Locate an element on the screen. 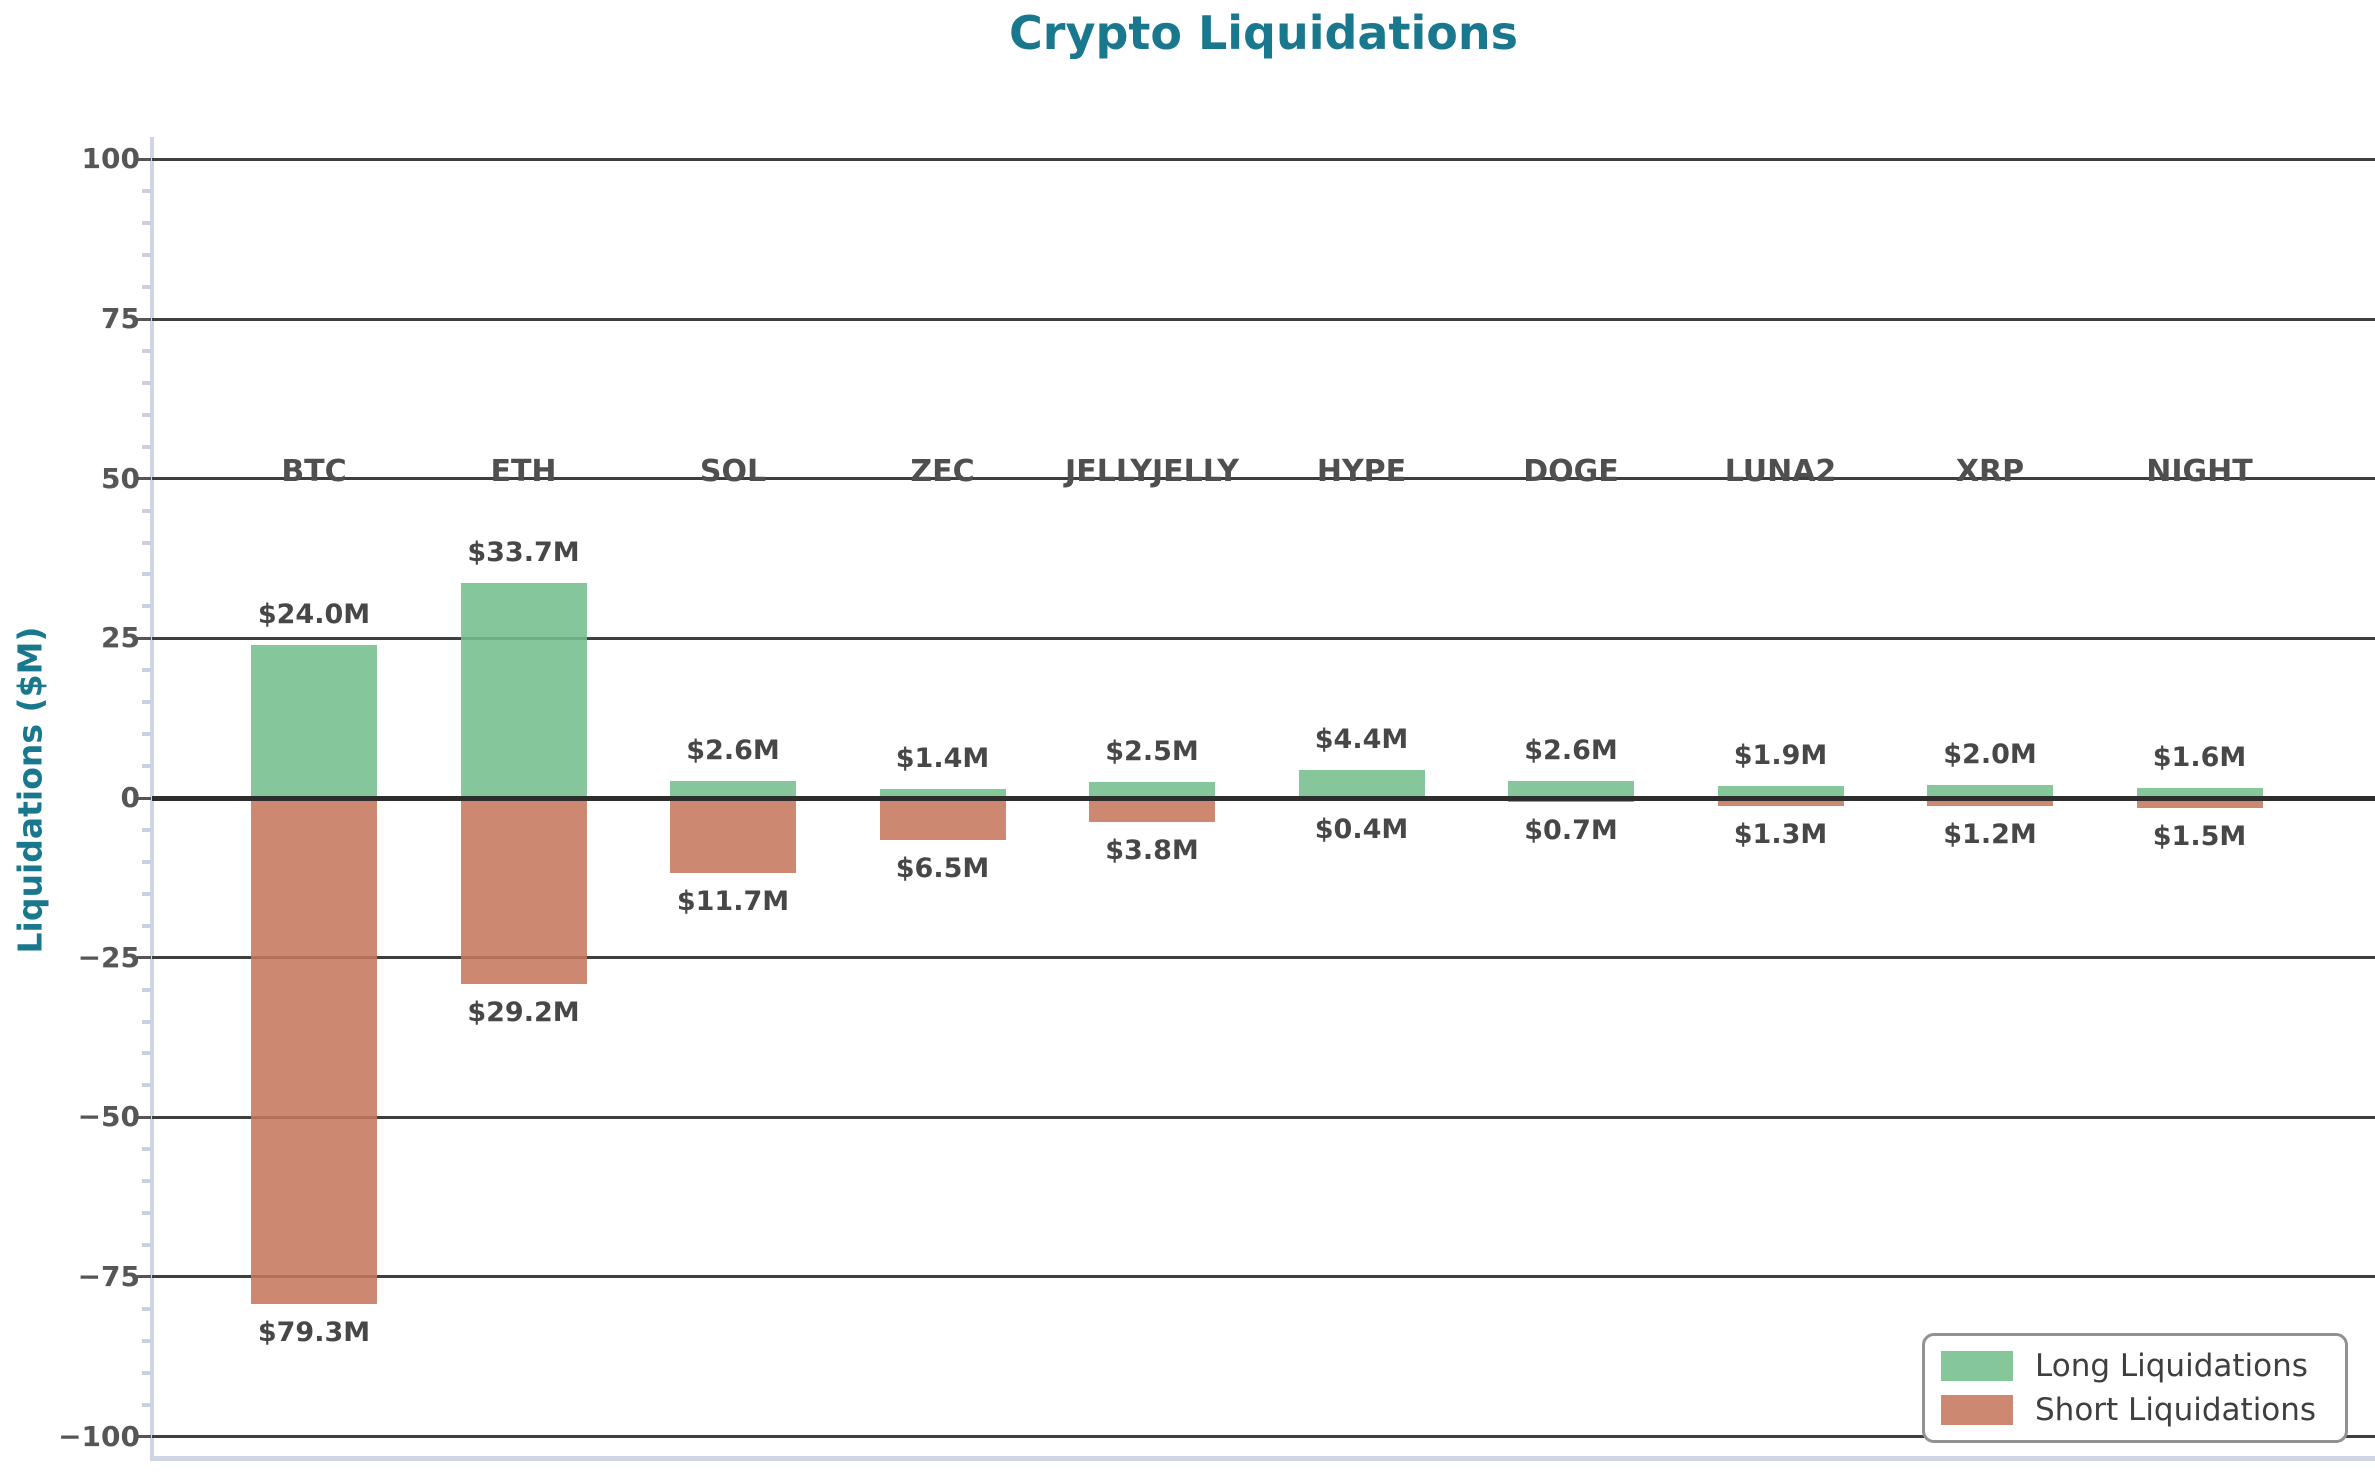 Image resolution: width=2375 pixels, height=1476 pixels. legend-label-short: Short Liquidations is located at coordinates (2176, 1409).